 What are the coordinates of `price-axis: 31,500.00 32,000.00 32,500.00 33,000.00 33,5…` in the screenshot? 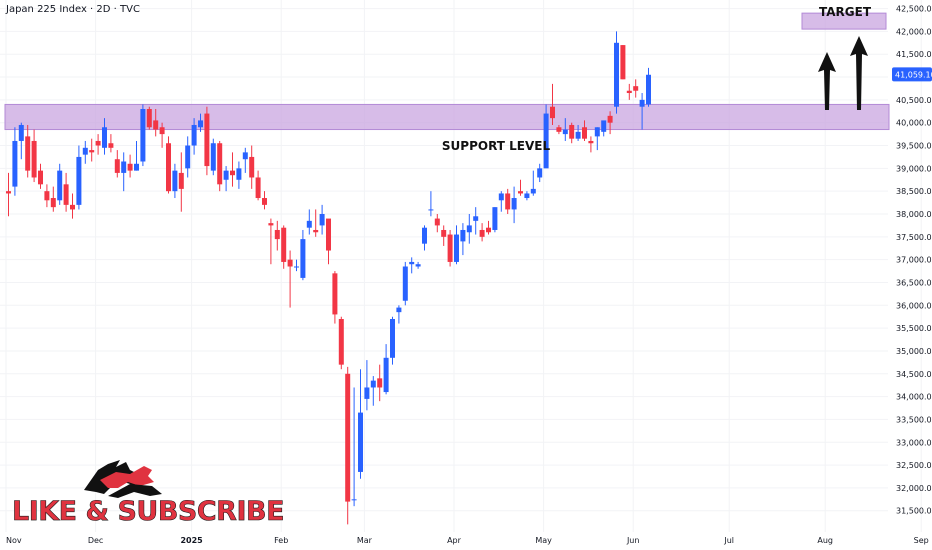 It's located at (914, 260).